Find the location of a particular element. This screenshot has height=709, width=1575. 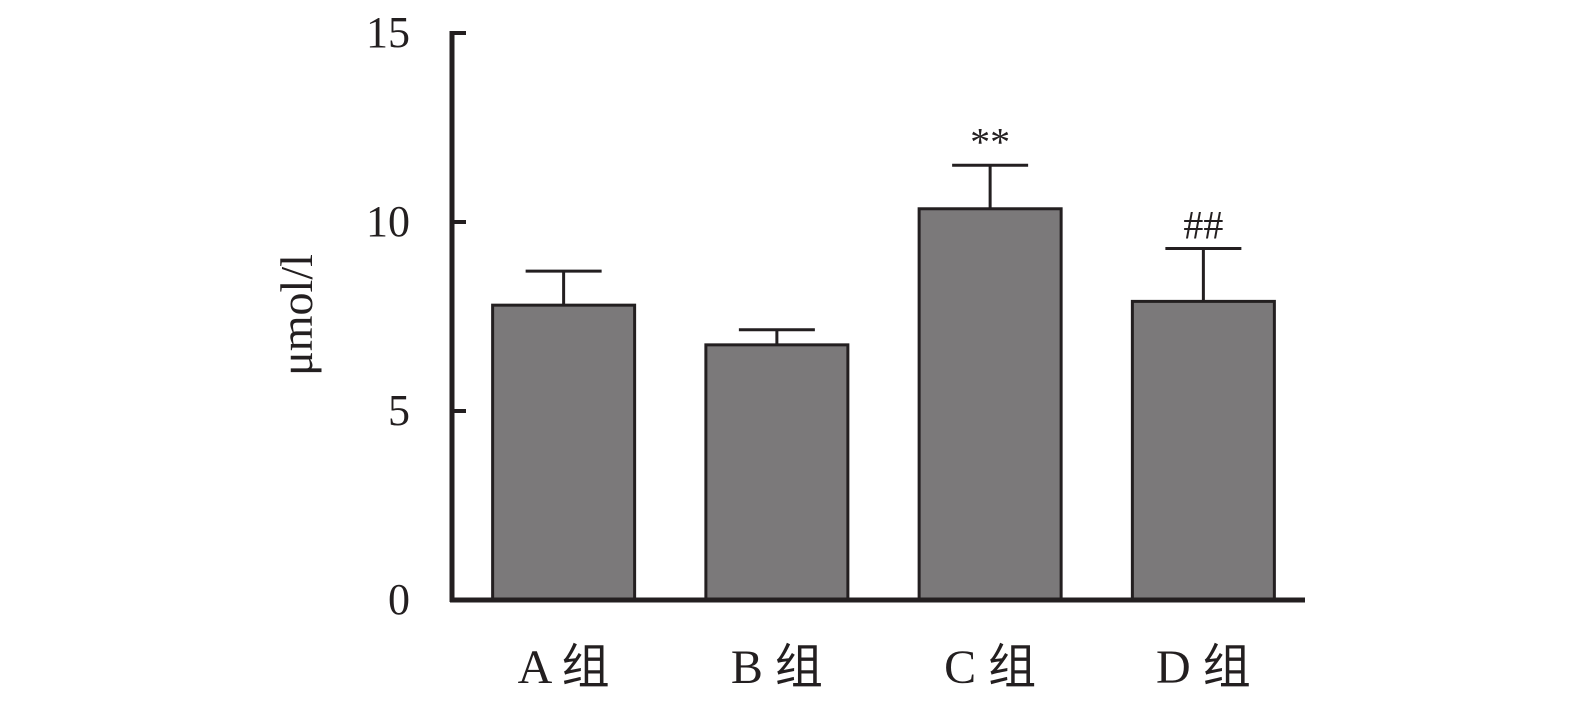

x-category-label: C 组 is located at coordinates (990, 667).